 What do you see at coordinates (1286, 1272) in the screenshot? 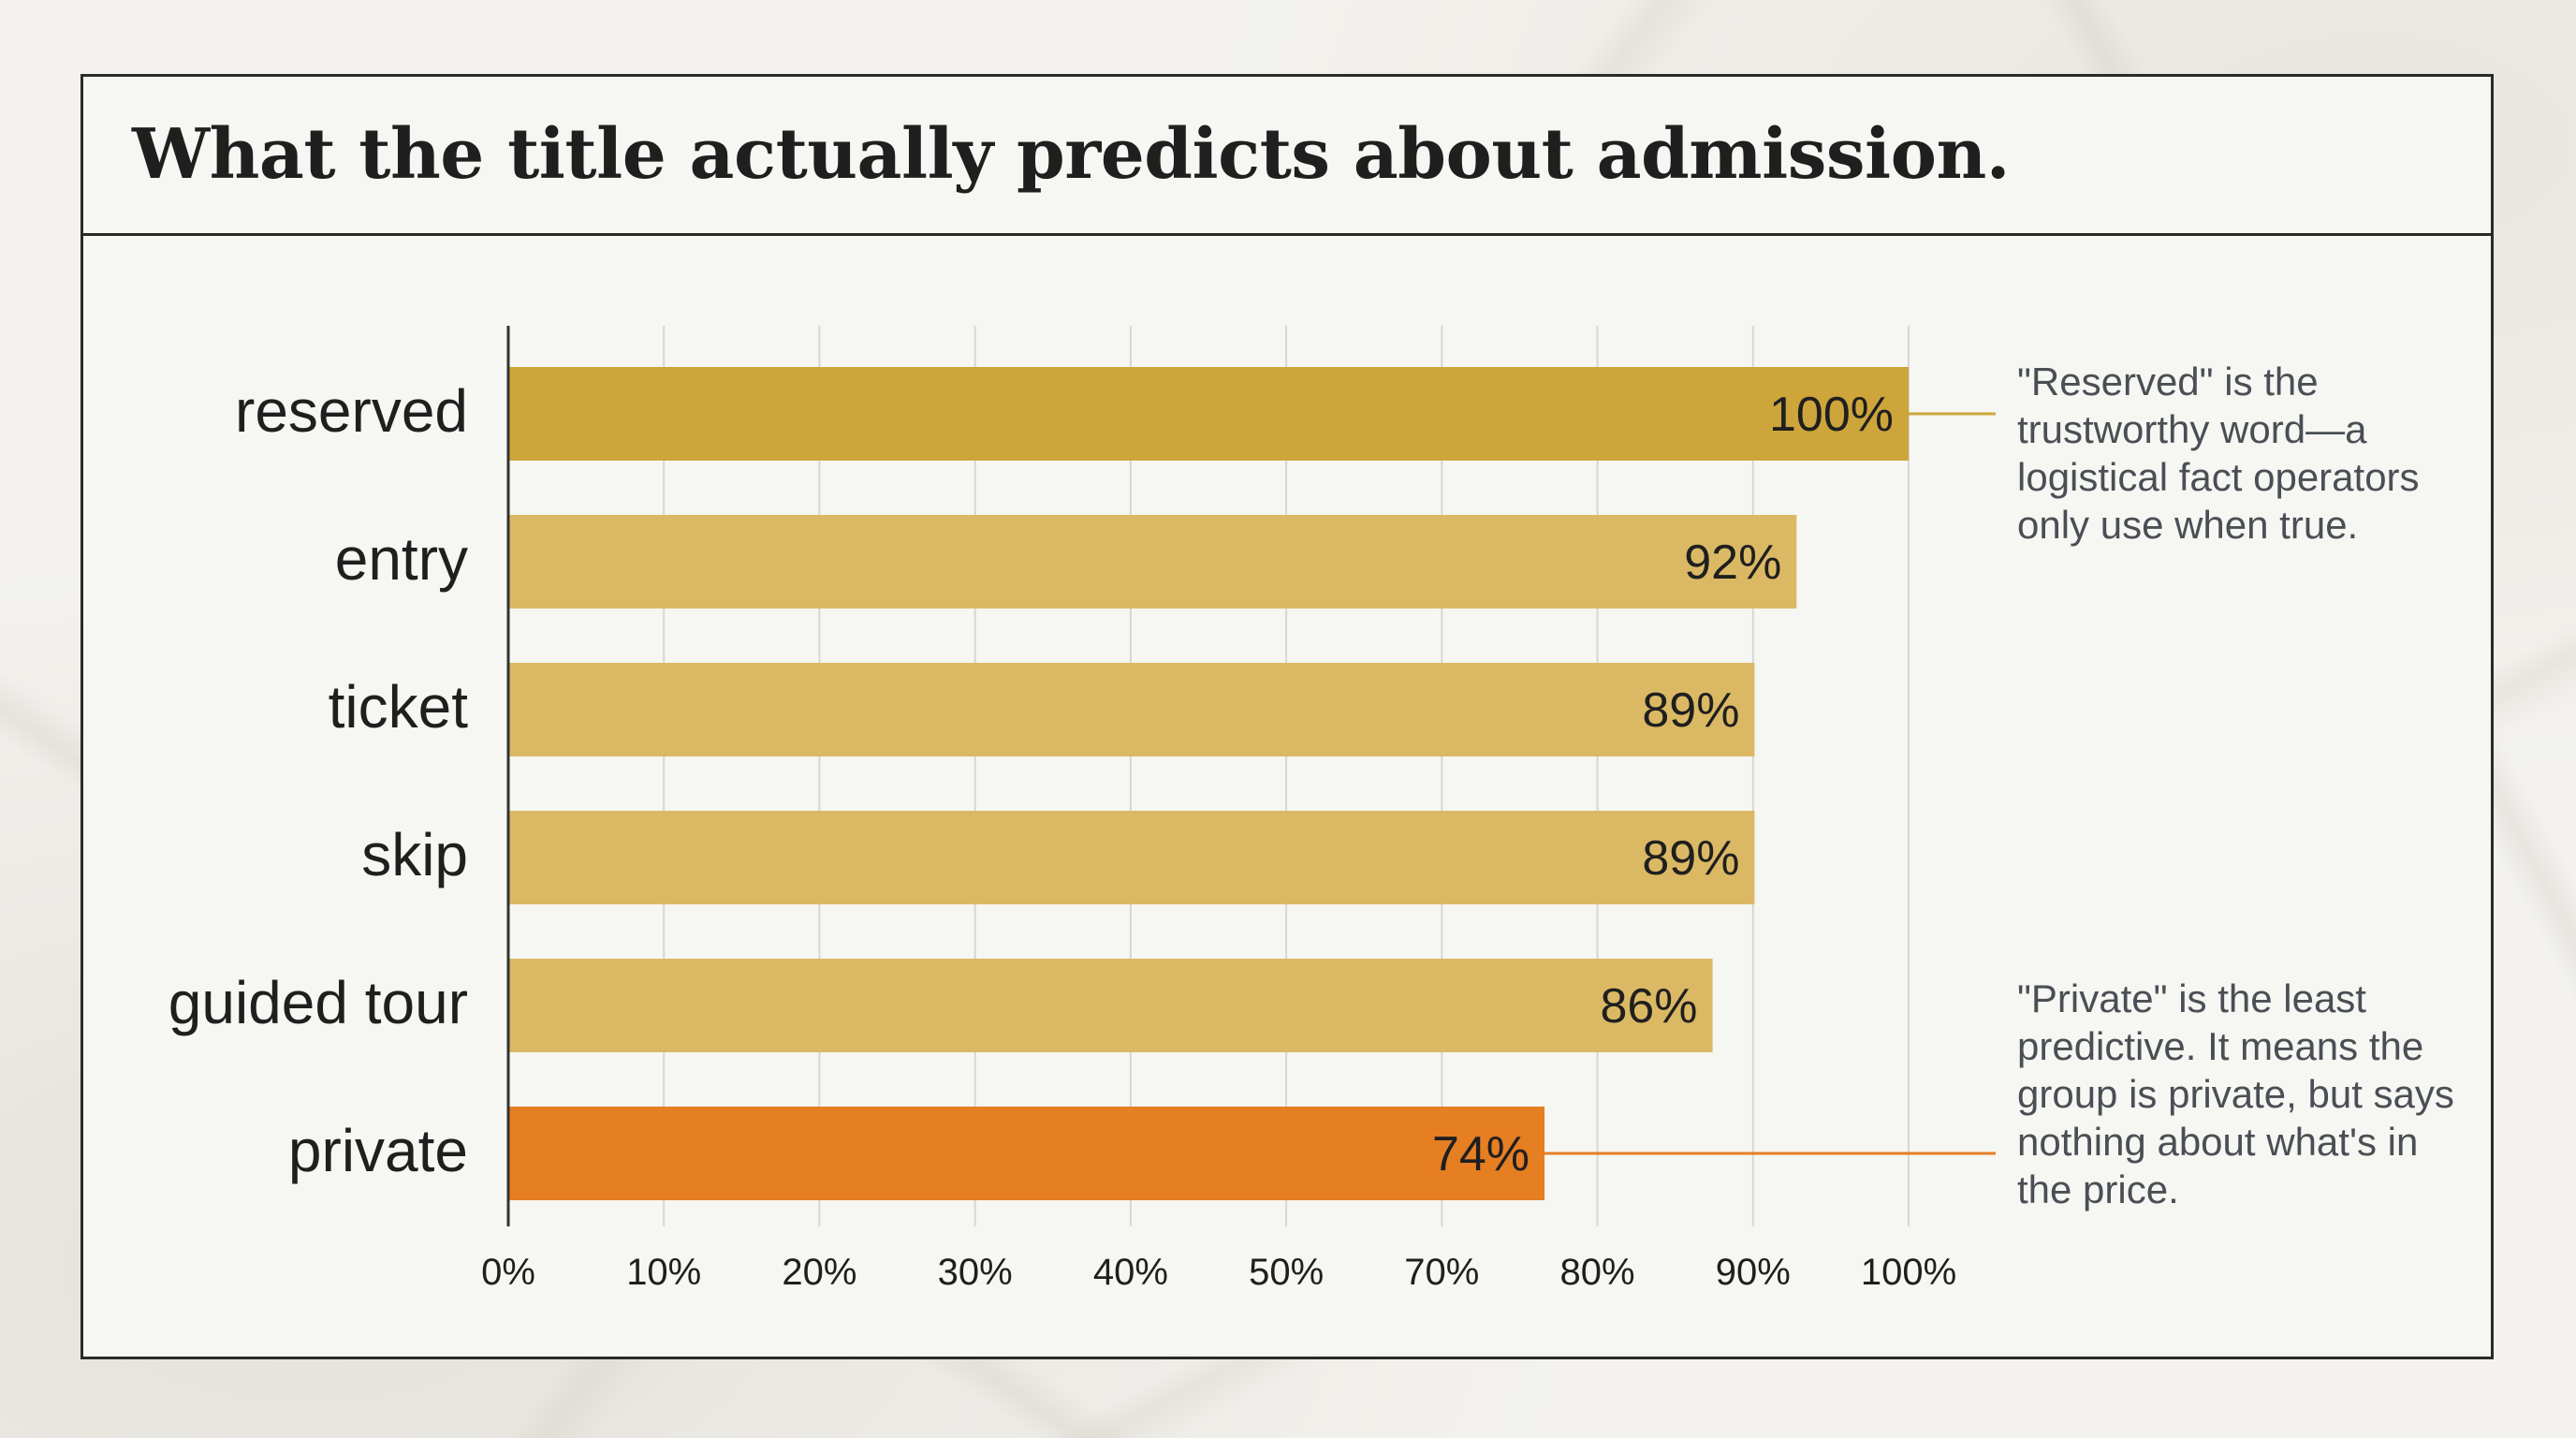
I see `x-tick-label: 50%` at bounding box center [1286, 1272].